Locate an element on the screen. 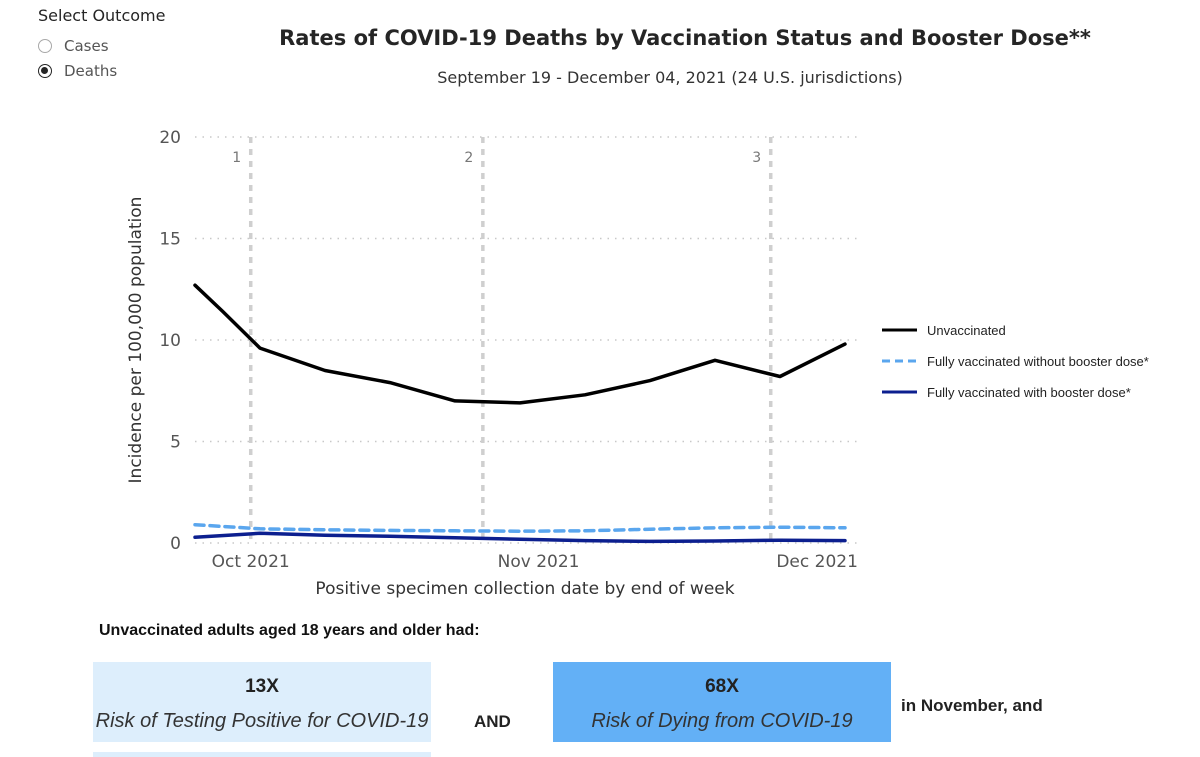  selector-title: Select Outcome is located at coordinates (102, 15).